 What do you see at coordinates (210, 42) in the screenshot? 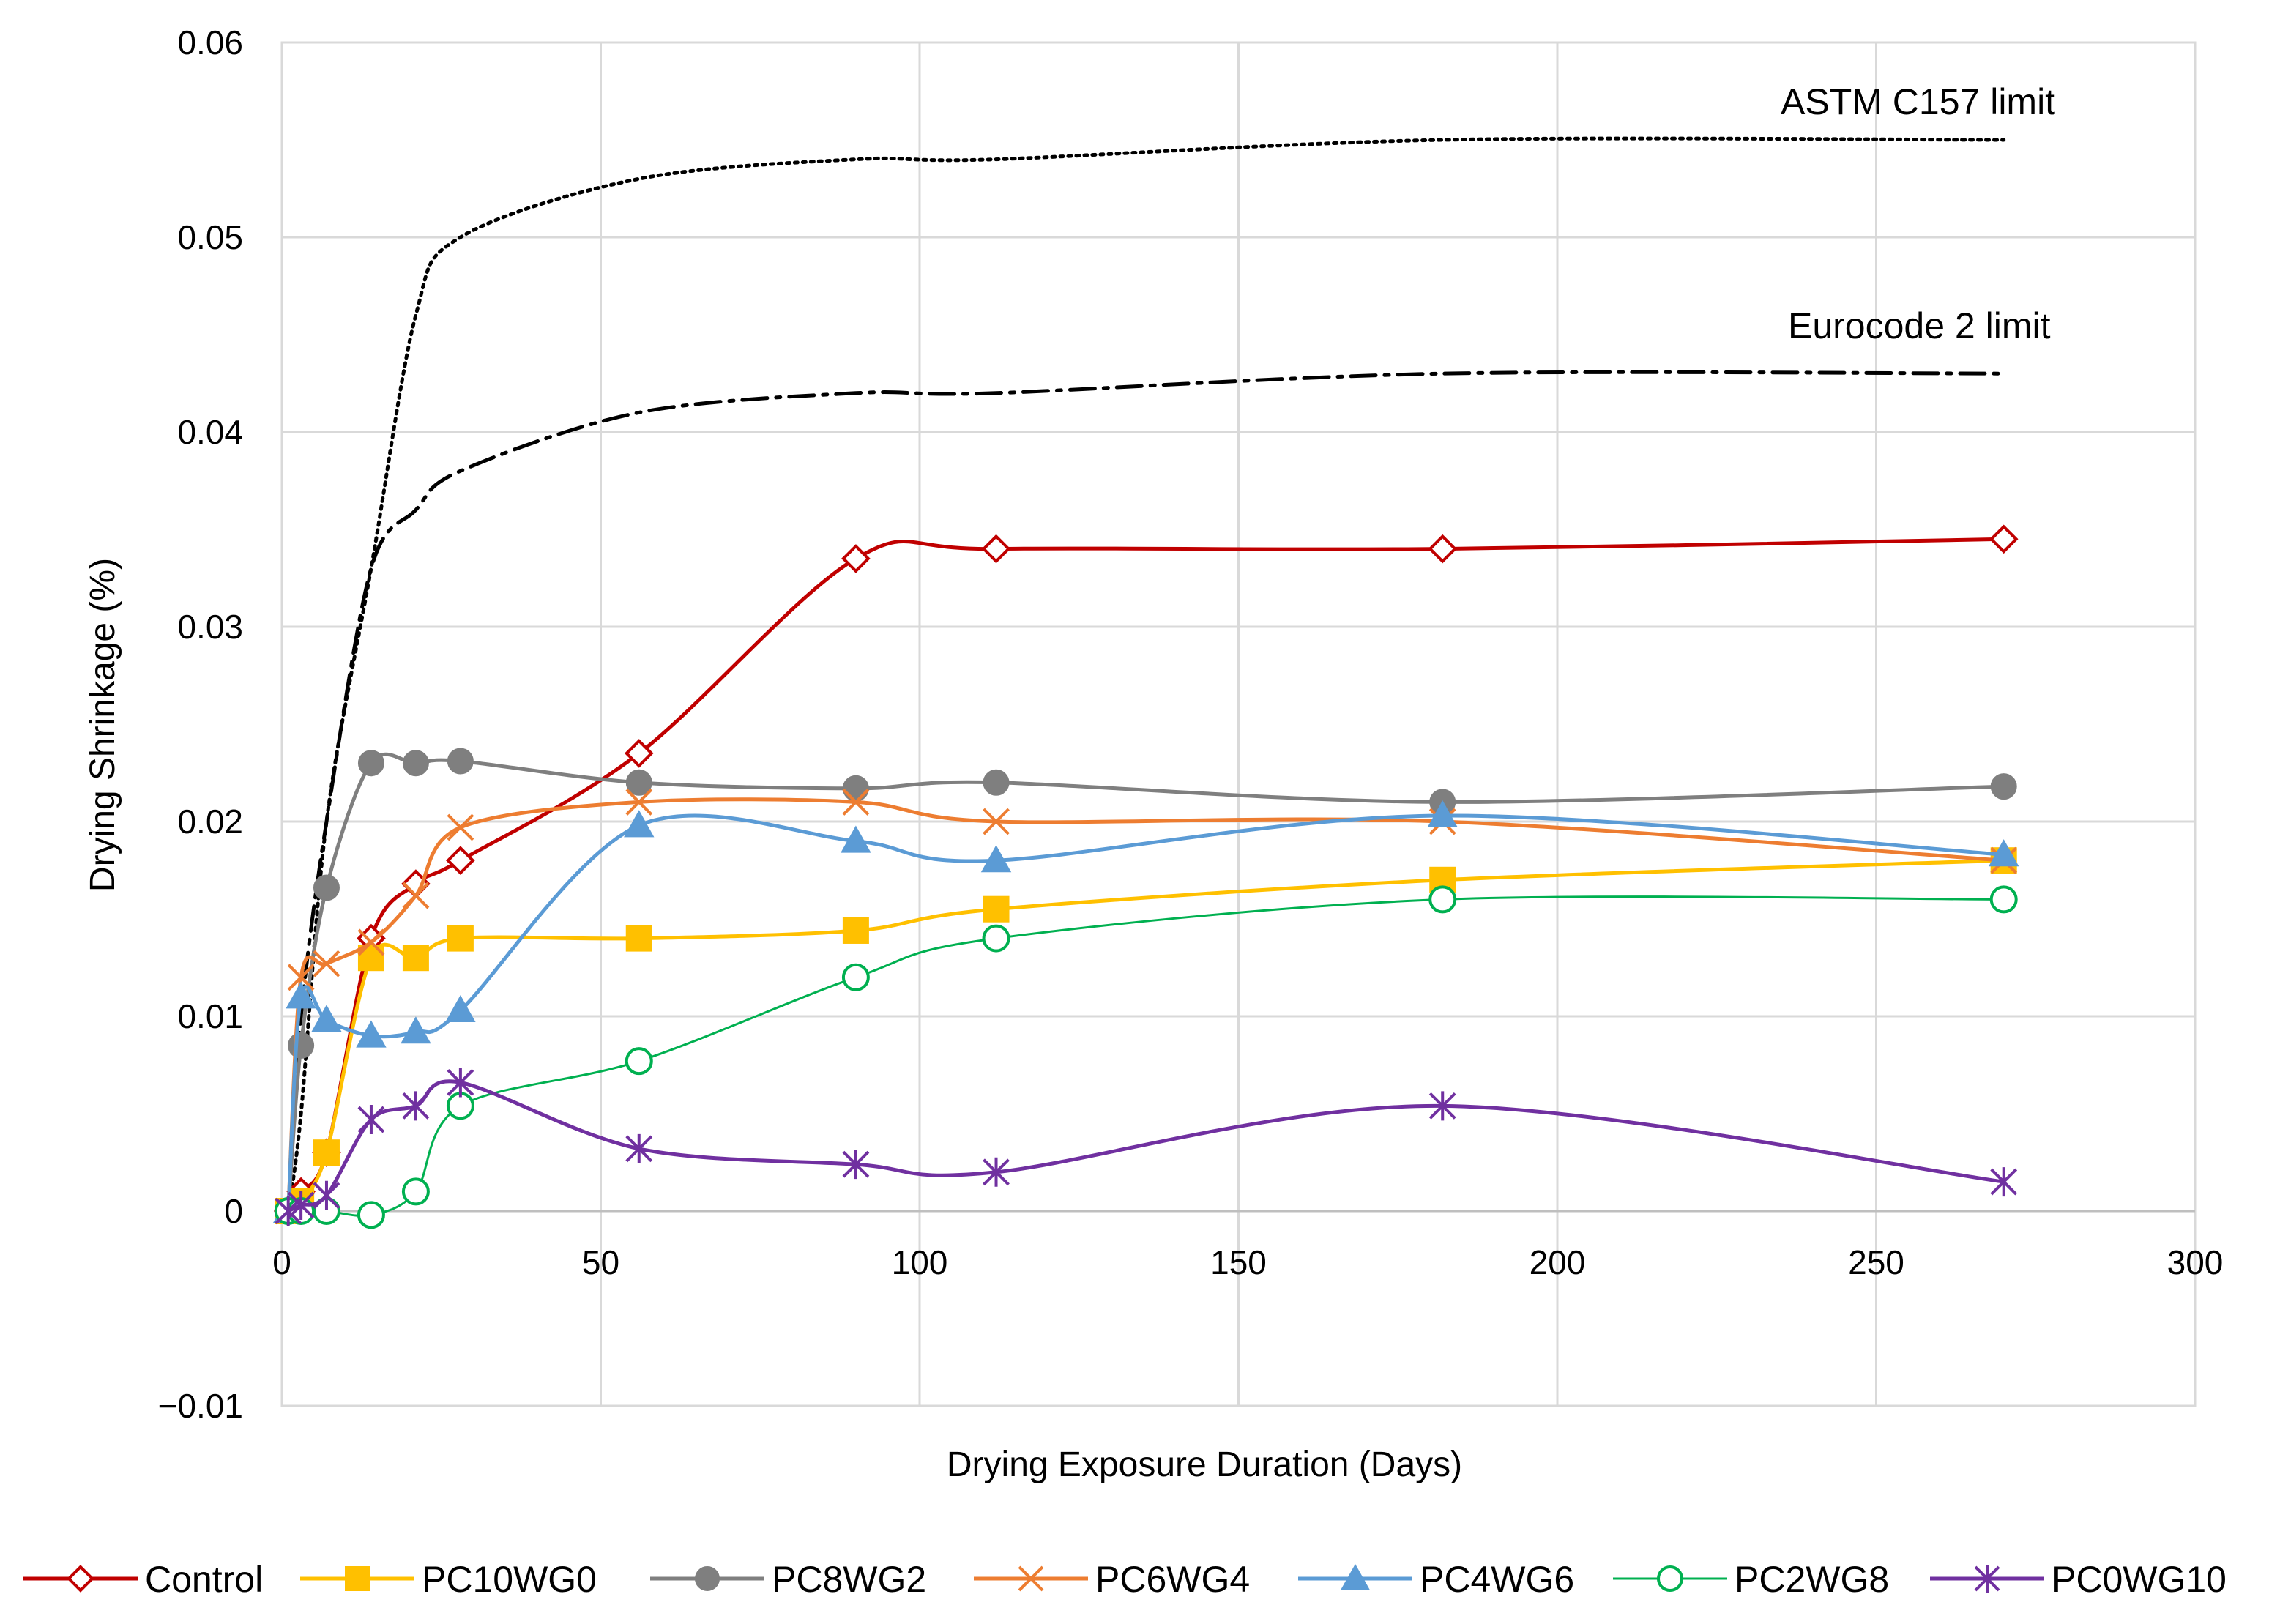
I see `y-tick-label: 0.06` at bounding box center [210, 42].